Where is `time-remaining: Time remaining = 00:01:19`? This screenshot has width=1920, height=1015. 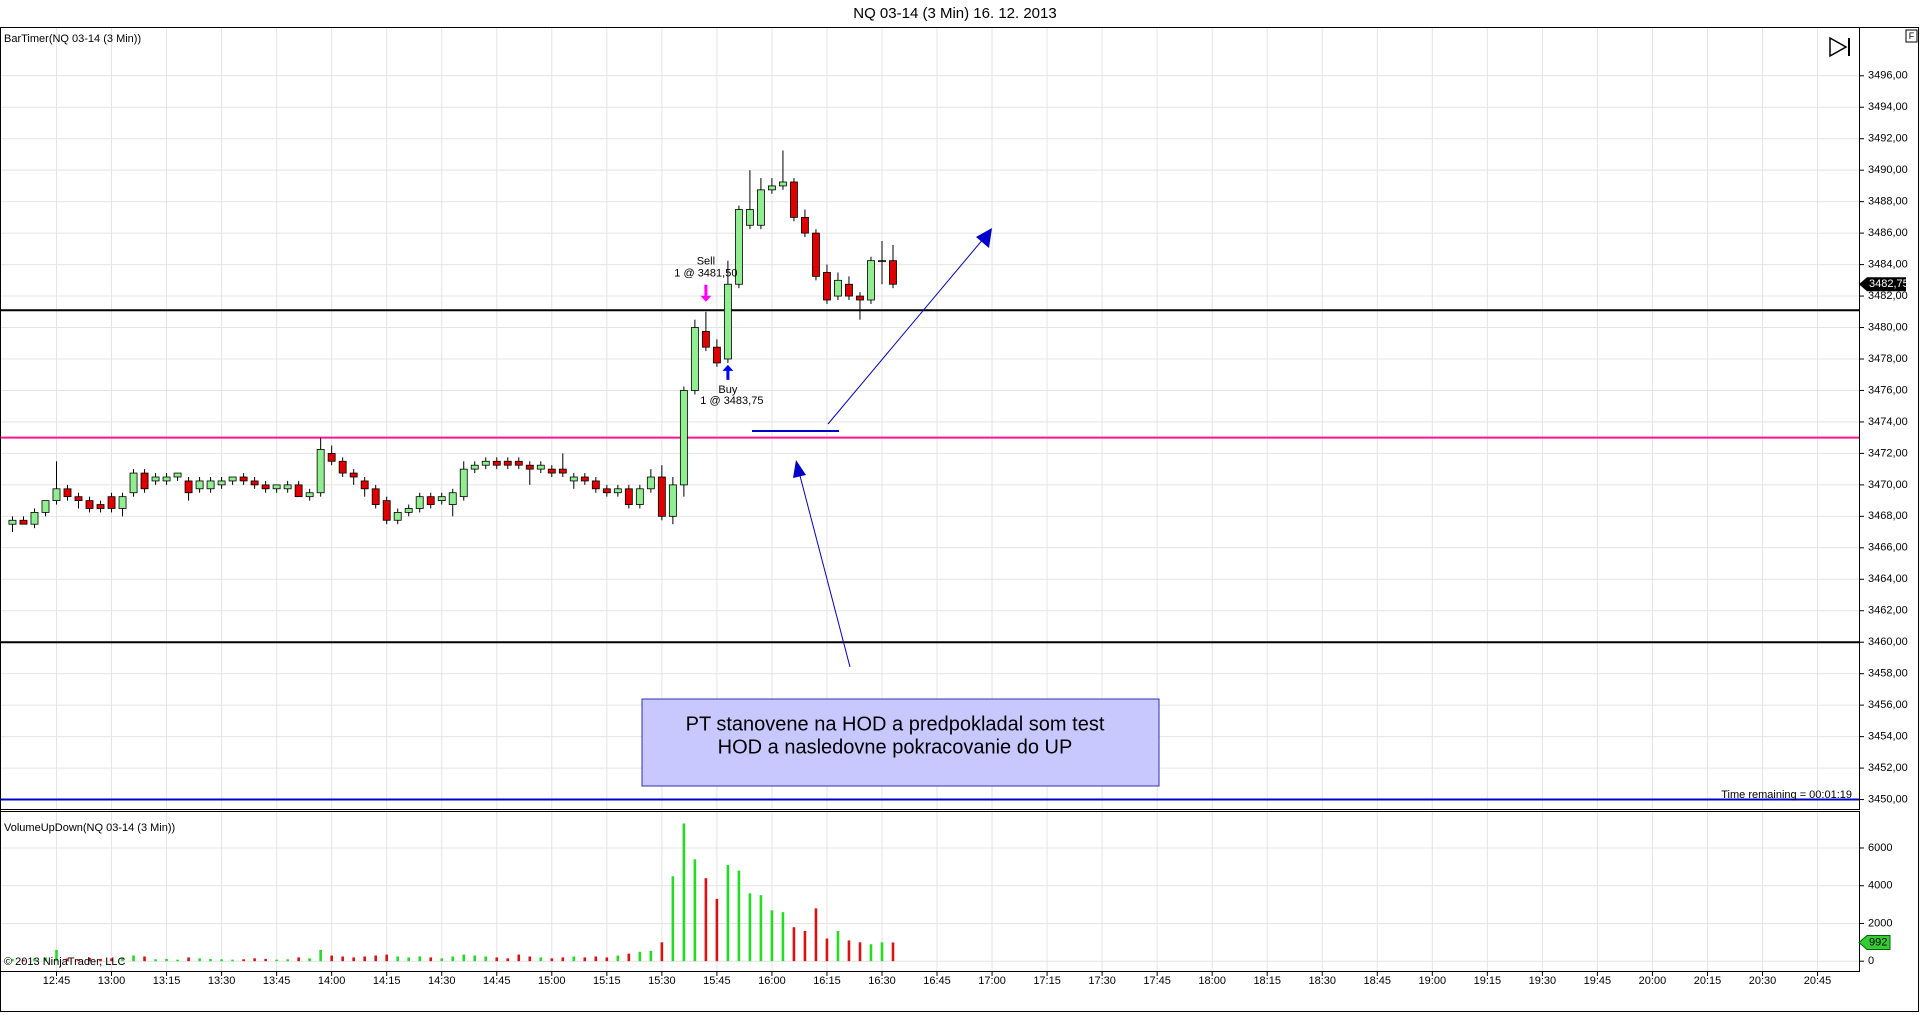
time-remaining: Time remaining = 00:01:19 is located at coordinates (1786, 795).